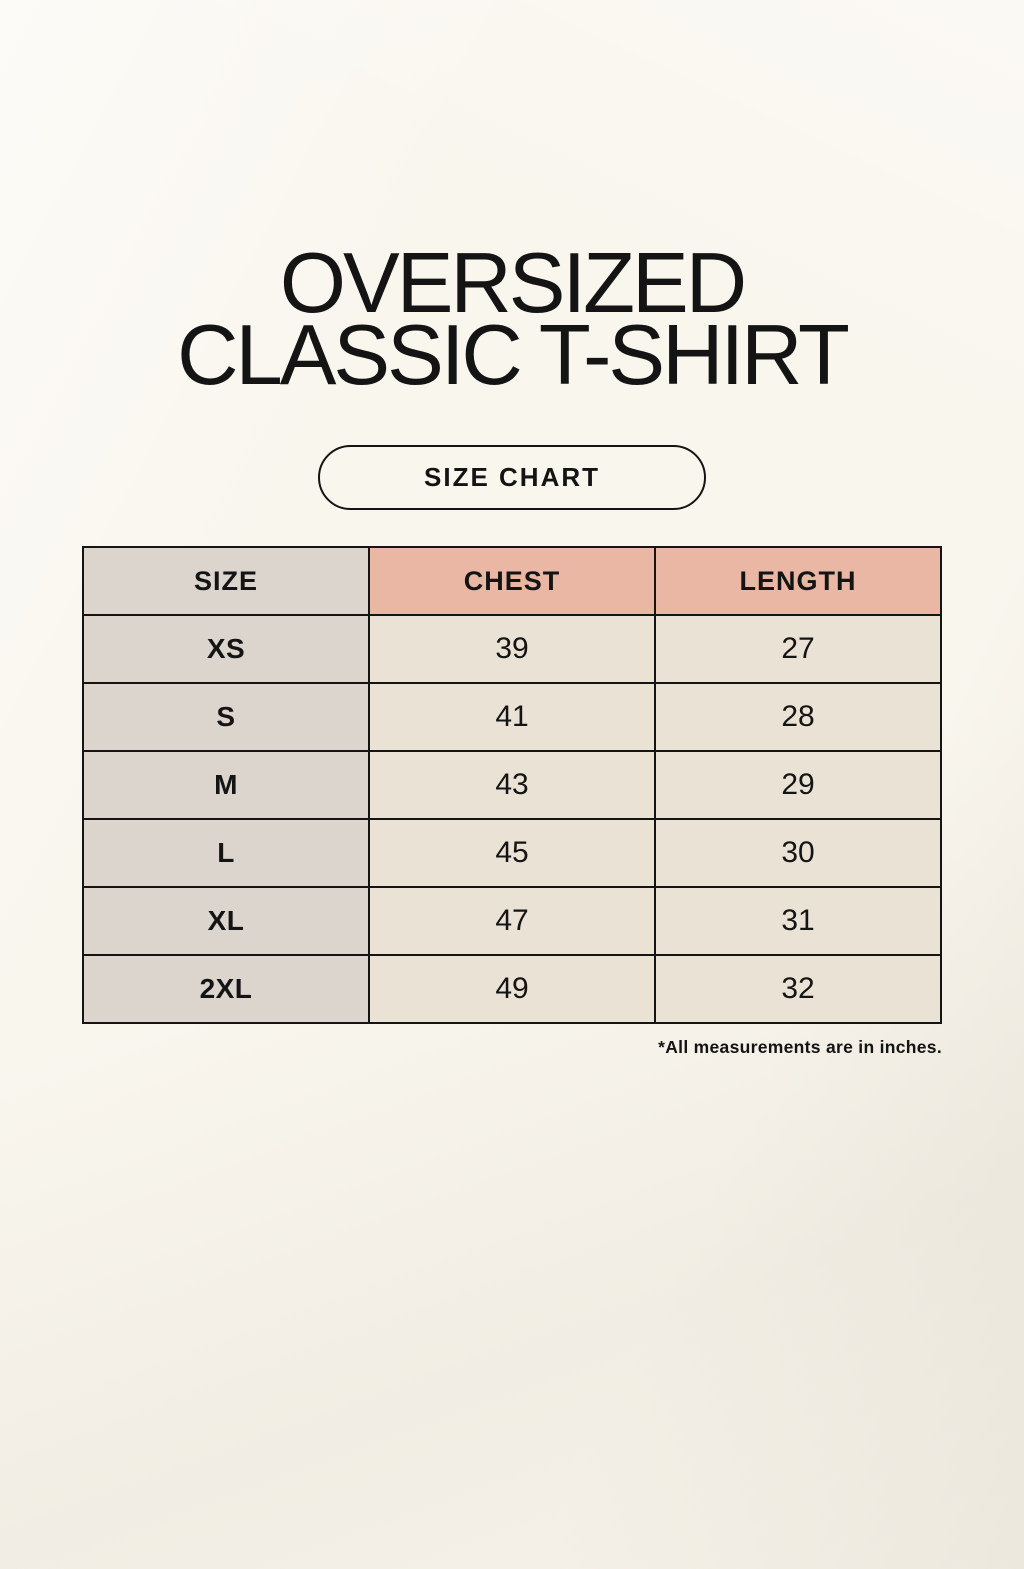 Image resolution: width=1024 pixels, height=1569 pixels. Describe the element at coordinates (798, 853) in the screenshot. I see `length-cell: 30` at that location.